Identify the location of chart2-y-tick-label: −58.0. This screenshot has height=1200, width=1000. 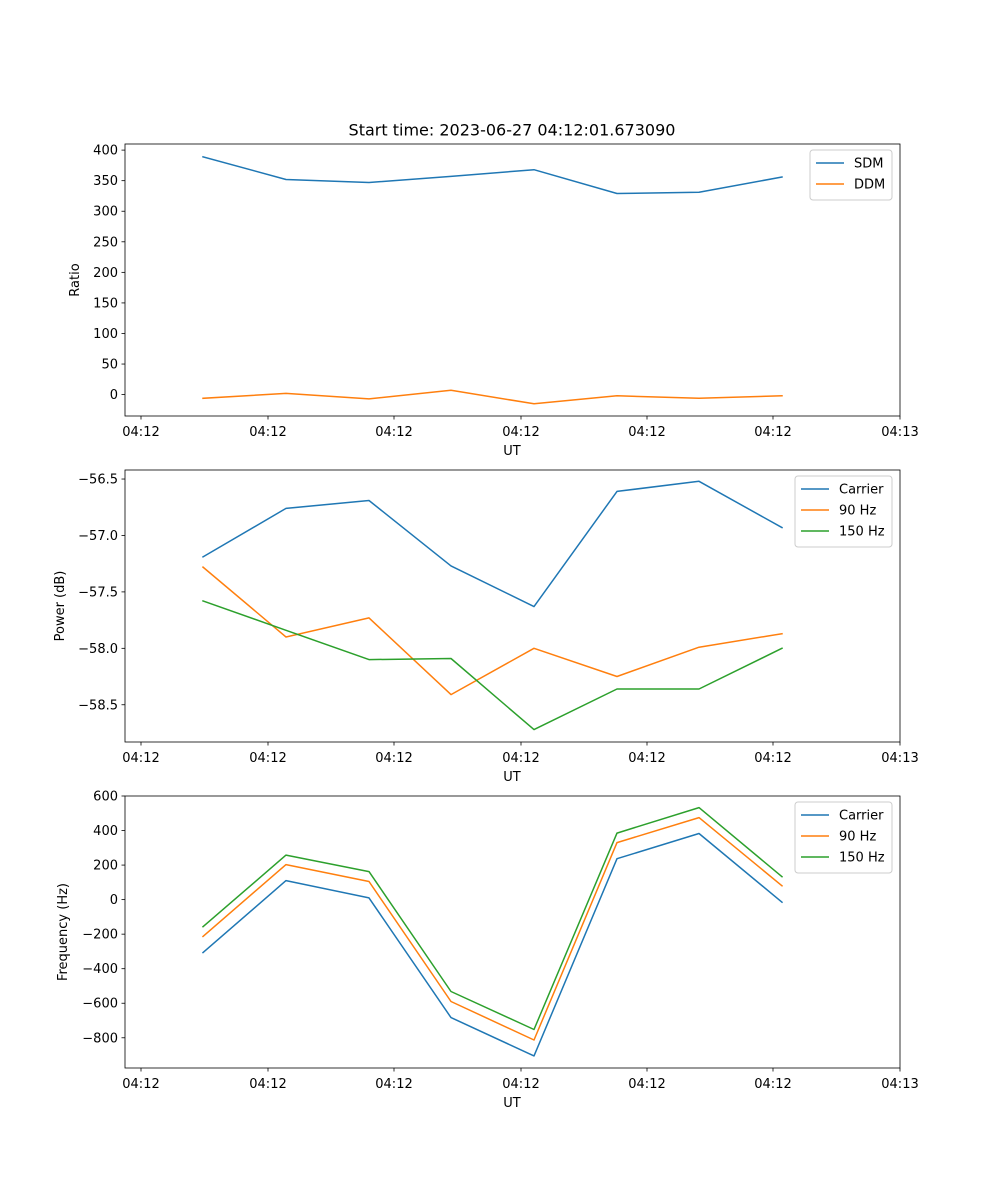
(98, 649).